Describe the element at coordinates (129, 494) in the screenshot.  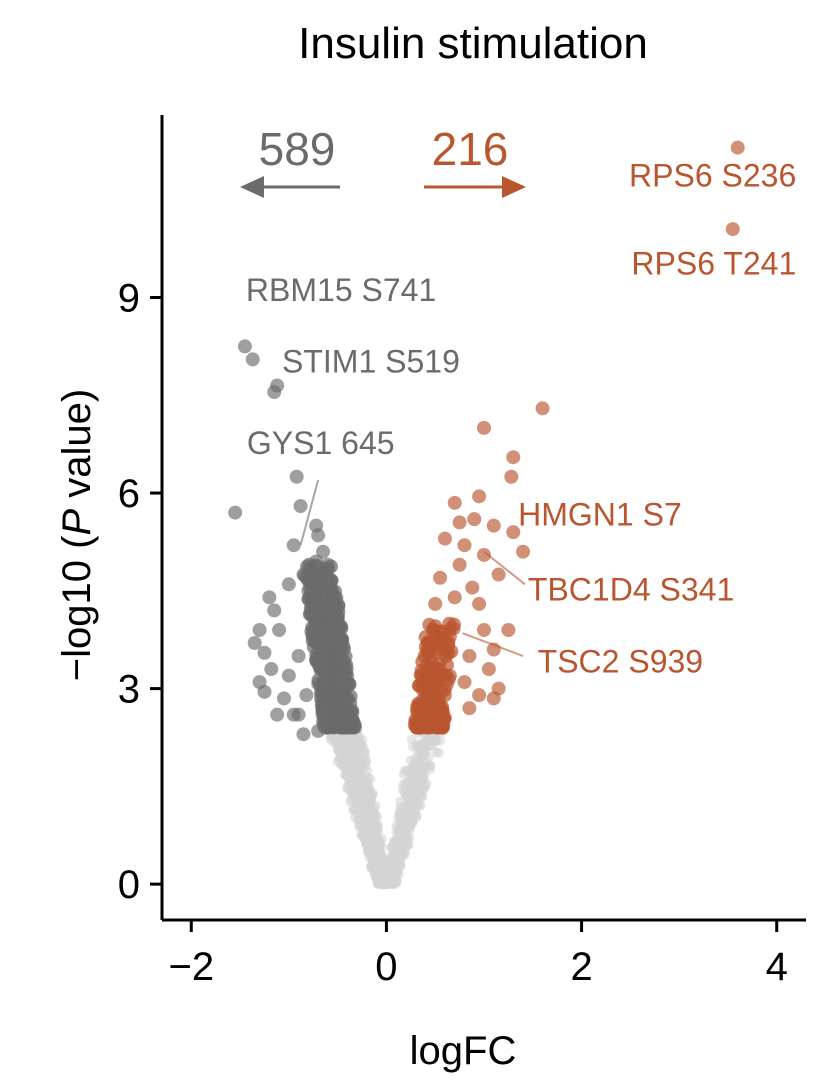
I see `y-tick-label: 6` at that location.